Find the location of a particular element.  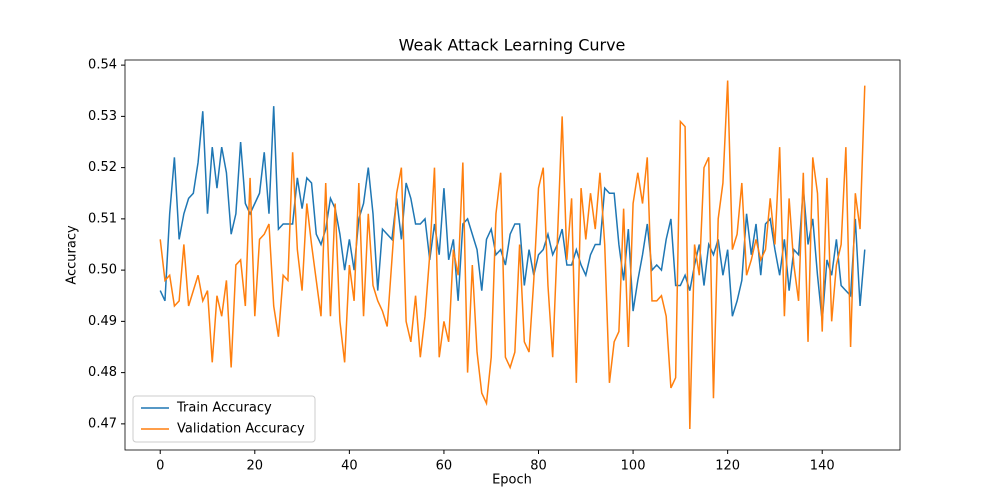

x-tick-label: 140 is located at coordinates (822, 466).